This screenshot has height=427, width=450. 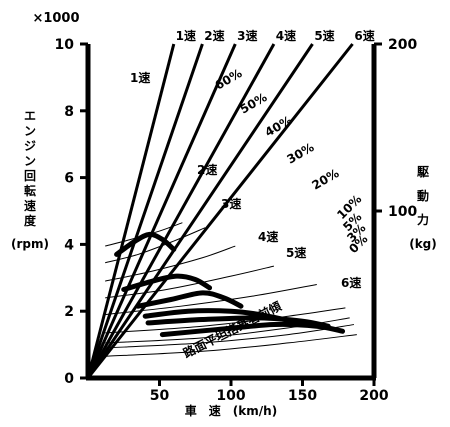 I want to click on y-right-label-unit: (kg), so click(x=423, y=244).